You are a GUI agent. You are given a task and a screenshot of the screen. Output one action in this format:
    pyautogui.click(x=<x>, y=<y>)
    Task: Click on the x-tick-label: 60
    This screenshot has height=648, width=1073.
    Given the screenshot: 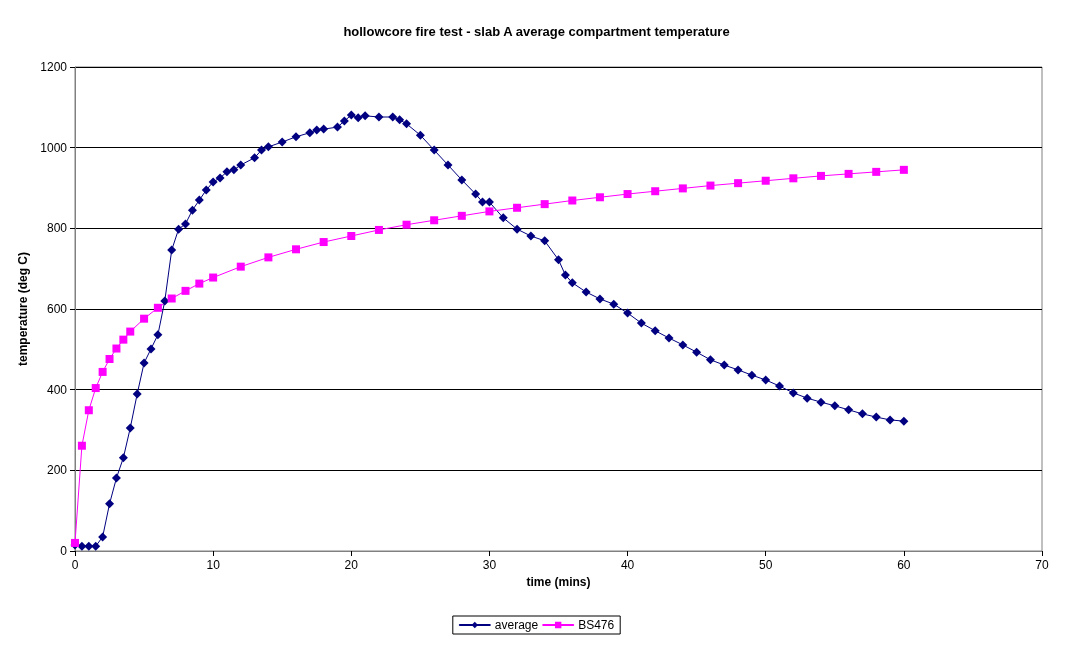 What is the action you would take?
    pyautogui.click(x=904, y=565)
    